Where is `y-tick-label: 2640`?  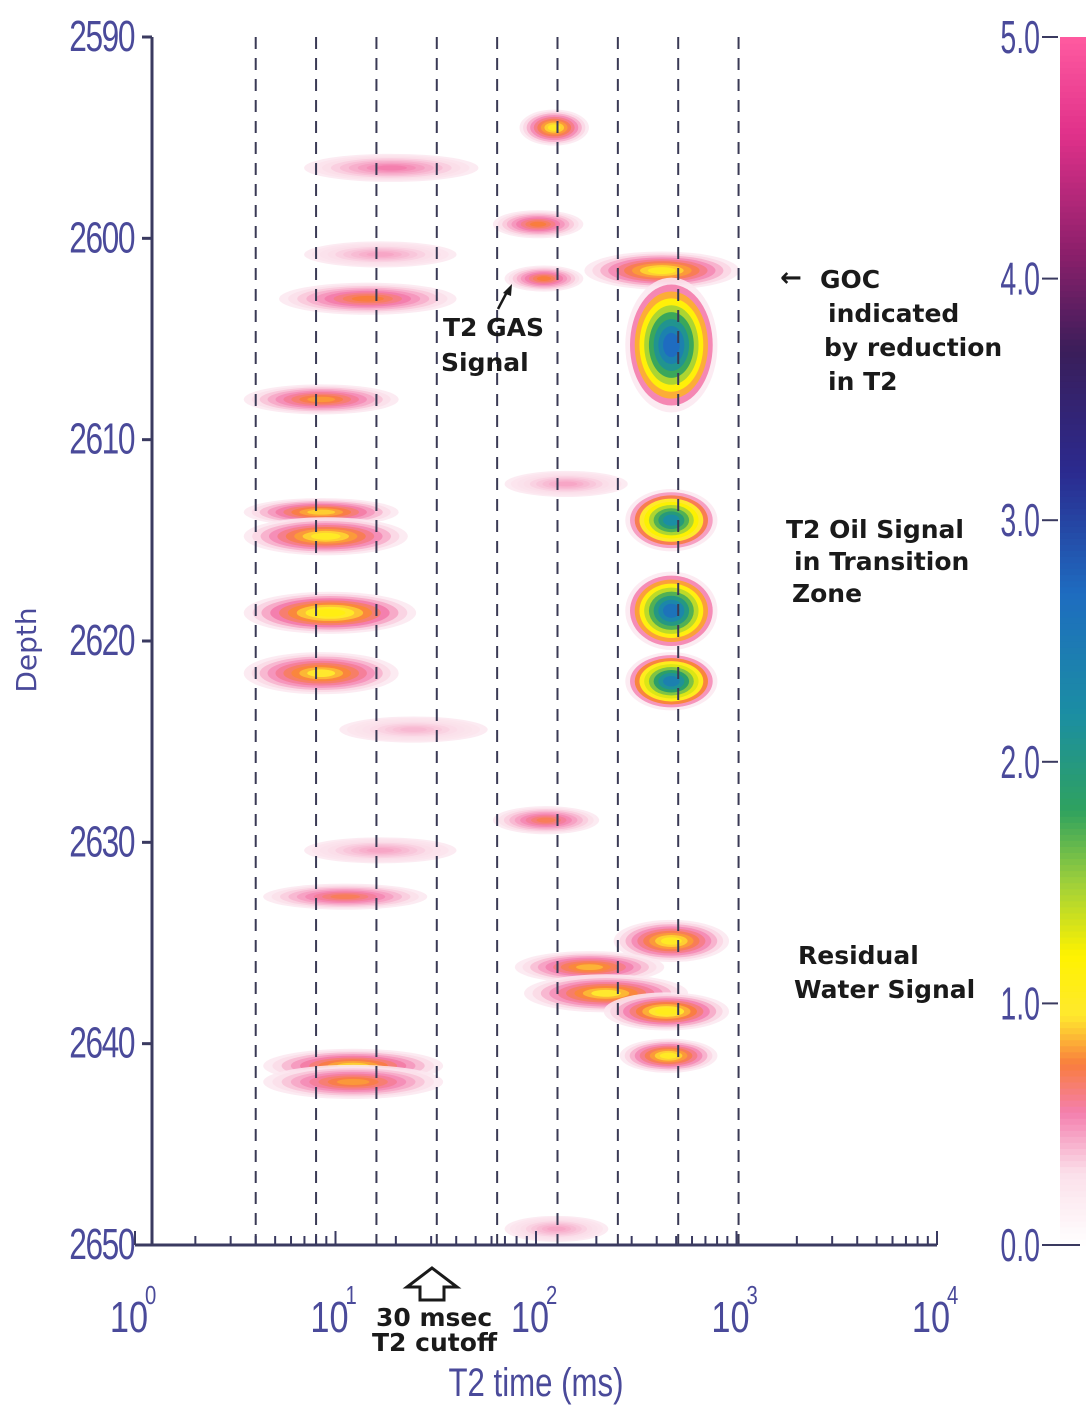
y-tick-label: 2640 is located at coordinates (101, 1043).